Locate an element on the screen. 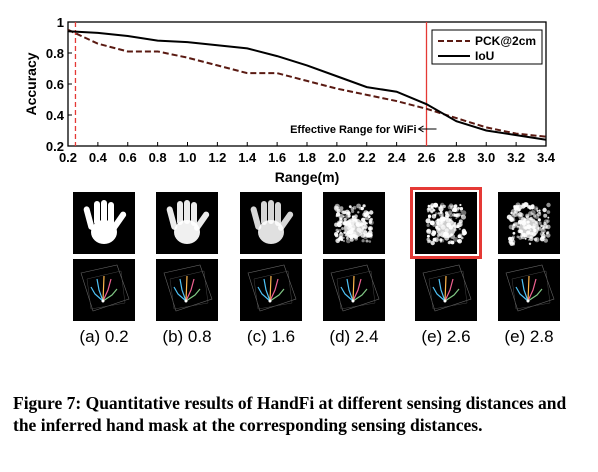 This screenshot has height=472, width=598. x-tick-label: 0.8 is located at coordinates (158, 157).